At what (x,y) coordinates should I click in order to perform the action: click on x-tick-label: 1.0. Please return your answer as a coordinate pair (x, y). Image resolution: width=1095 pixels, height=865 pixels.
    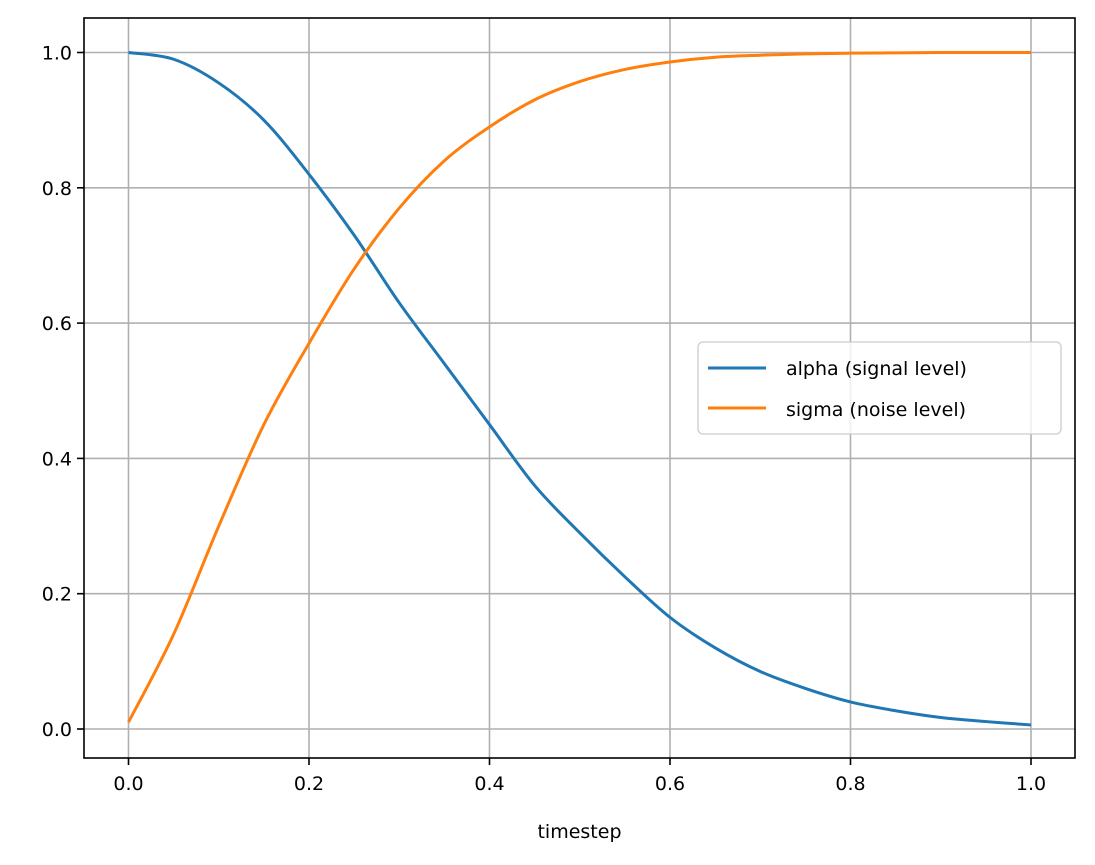
    Looking at the image, I should click on (1031, 784).